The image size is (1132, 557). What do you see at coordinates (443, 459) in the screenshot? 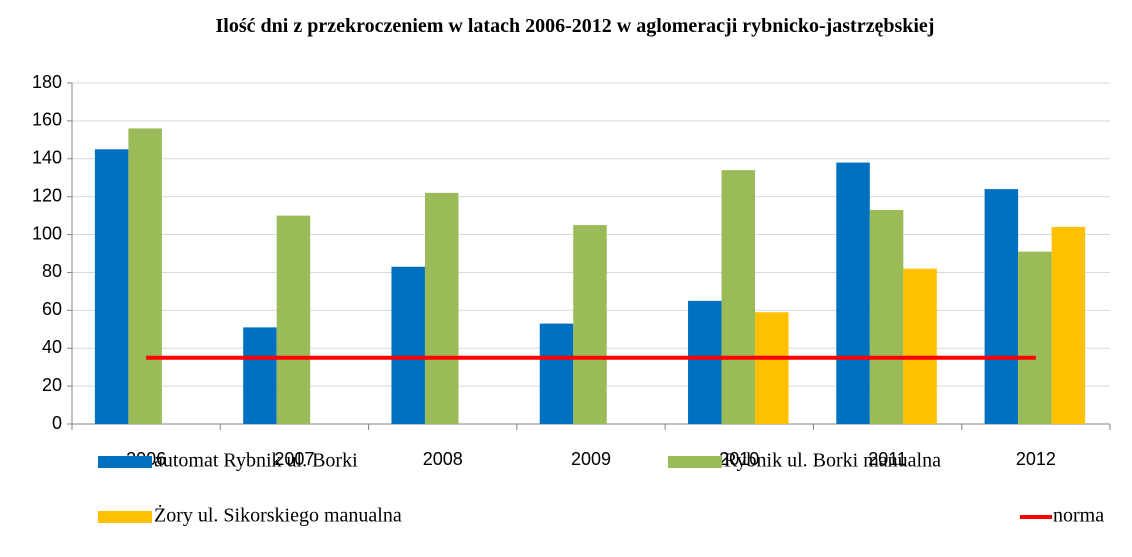
I see `x-tick-label: 2008` at bounding box center [443, 459].